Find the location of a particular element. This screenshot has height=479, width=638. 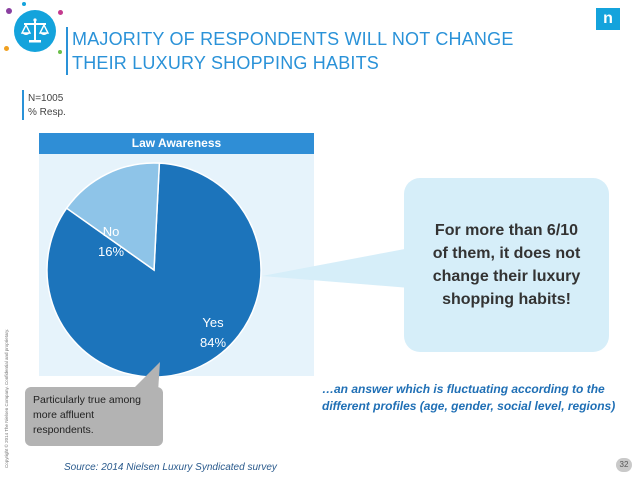

pie-label-no-category: No is located at coordinates (111, 231).